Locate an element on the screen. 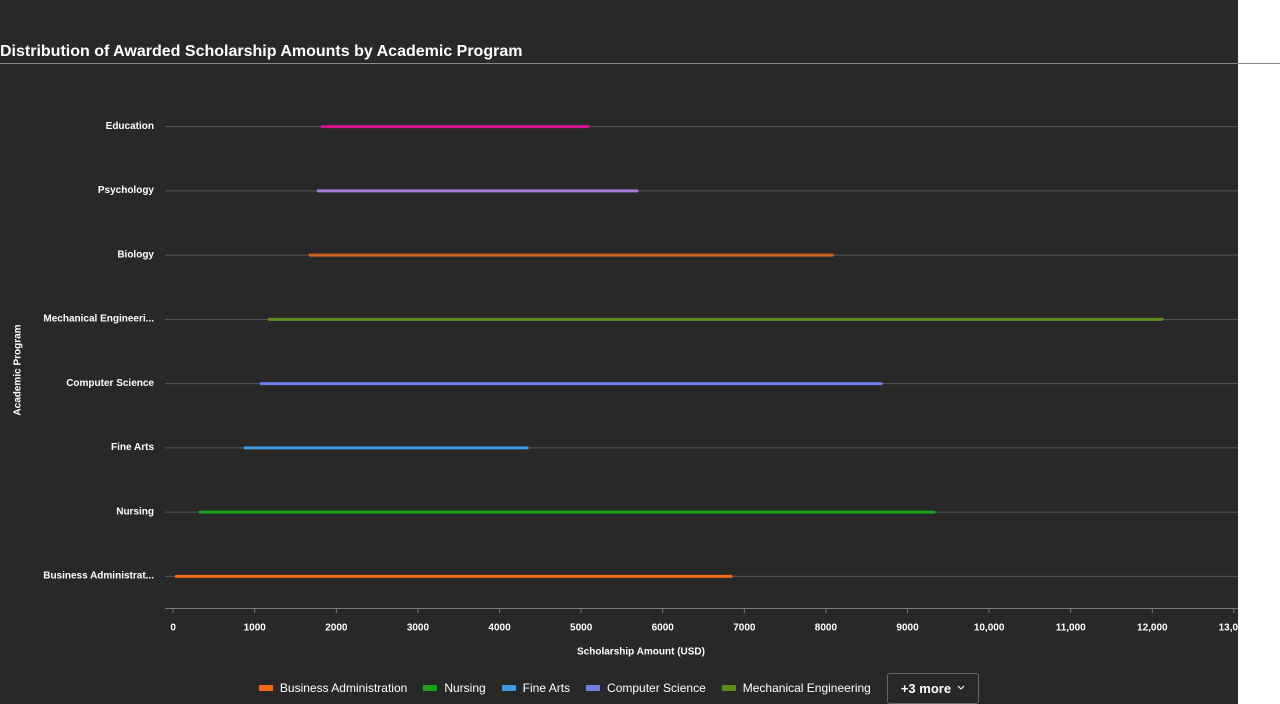 Image resolution: width=1280 pixels, height=704 pixels. x-tick-label: 2000 is located at coordinates (336, 628).